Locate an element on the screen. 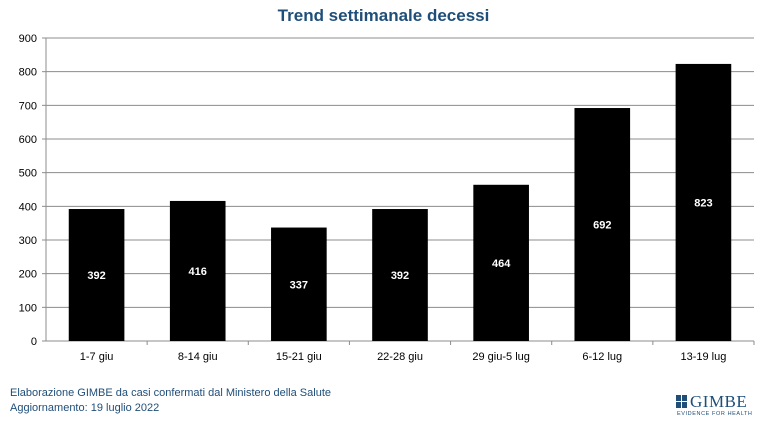  gimbe-logo-icon is located at coordinates (681, 401).